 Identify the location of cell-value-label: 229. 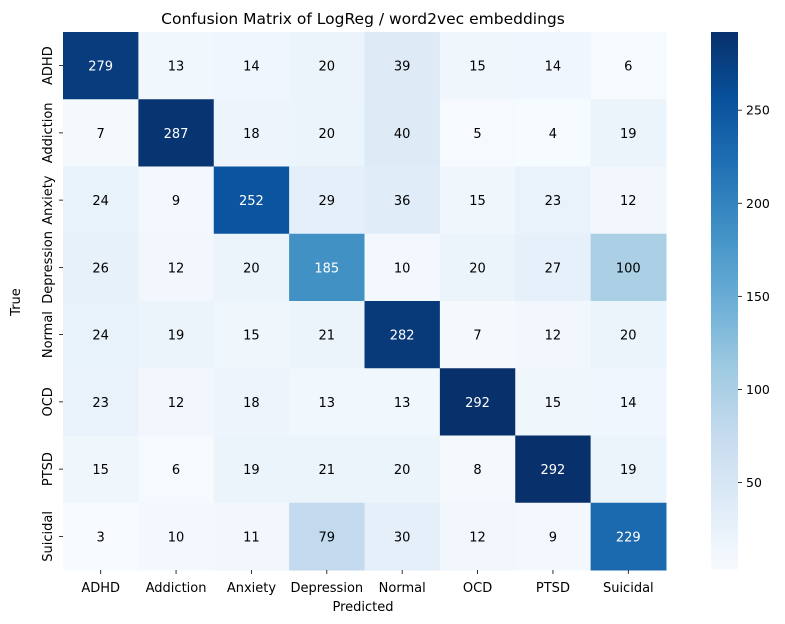
(628, 537).